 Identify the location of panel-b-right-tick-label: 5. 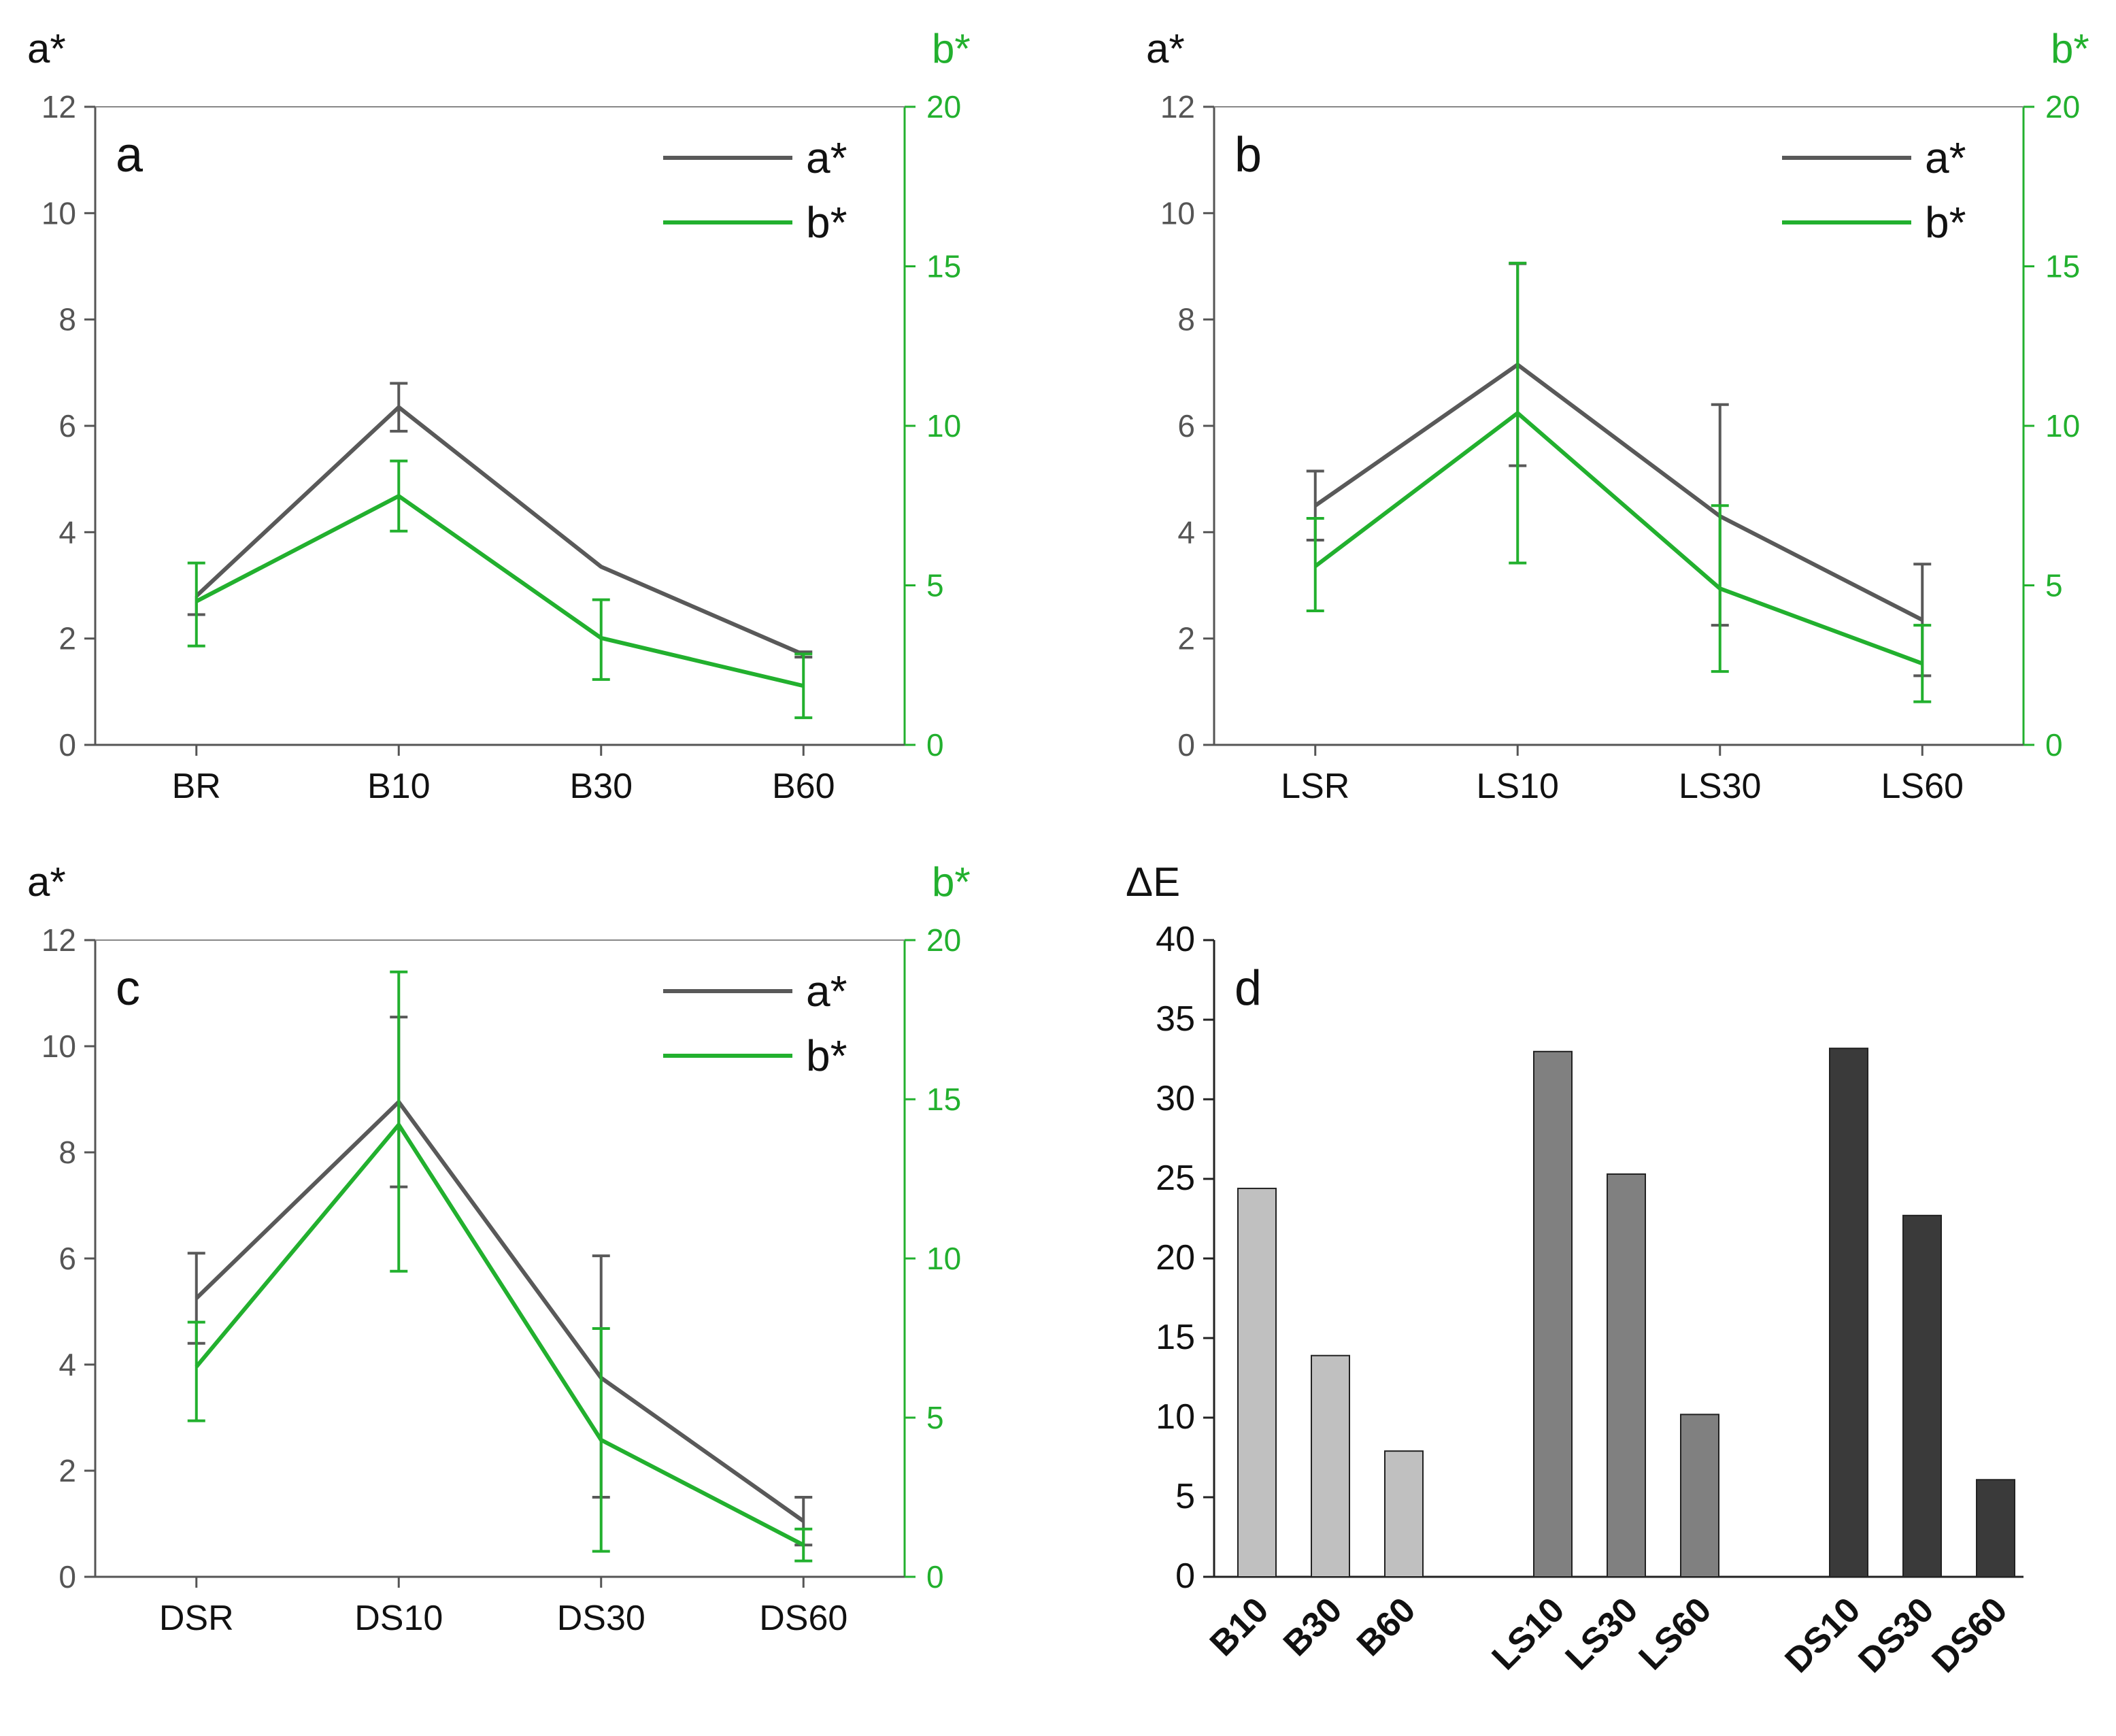
(2054, 585).